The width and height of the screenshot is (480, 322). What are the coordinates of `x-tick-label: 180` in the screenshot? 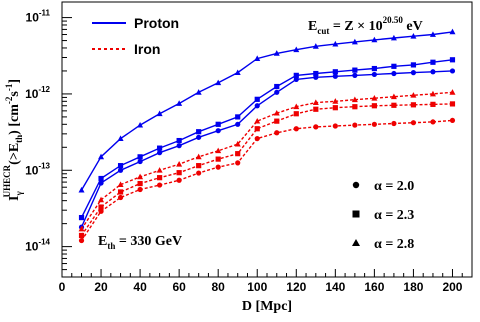 It's located at (413, 287).